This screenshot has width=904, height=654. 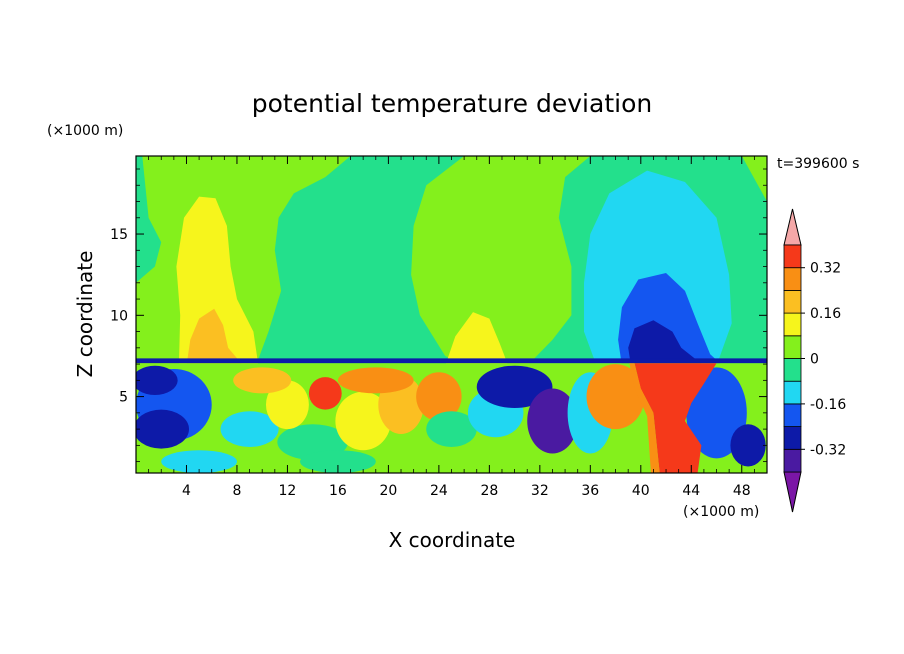 I want to click on colorbar-label: 0, so click(x=814, y=360).